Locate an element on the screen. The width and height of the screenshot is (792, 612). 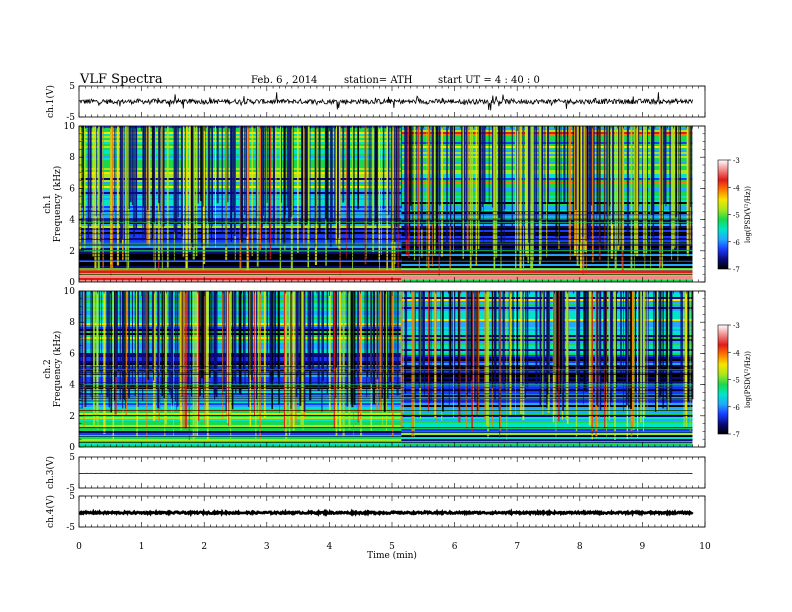
x-tick-label: 2 is located at coordinates (204, 547).